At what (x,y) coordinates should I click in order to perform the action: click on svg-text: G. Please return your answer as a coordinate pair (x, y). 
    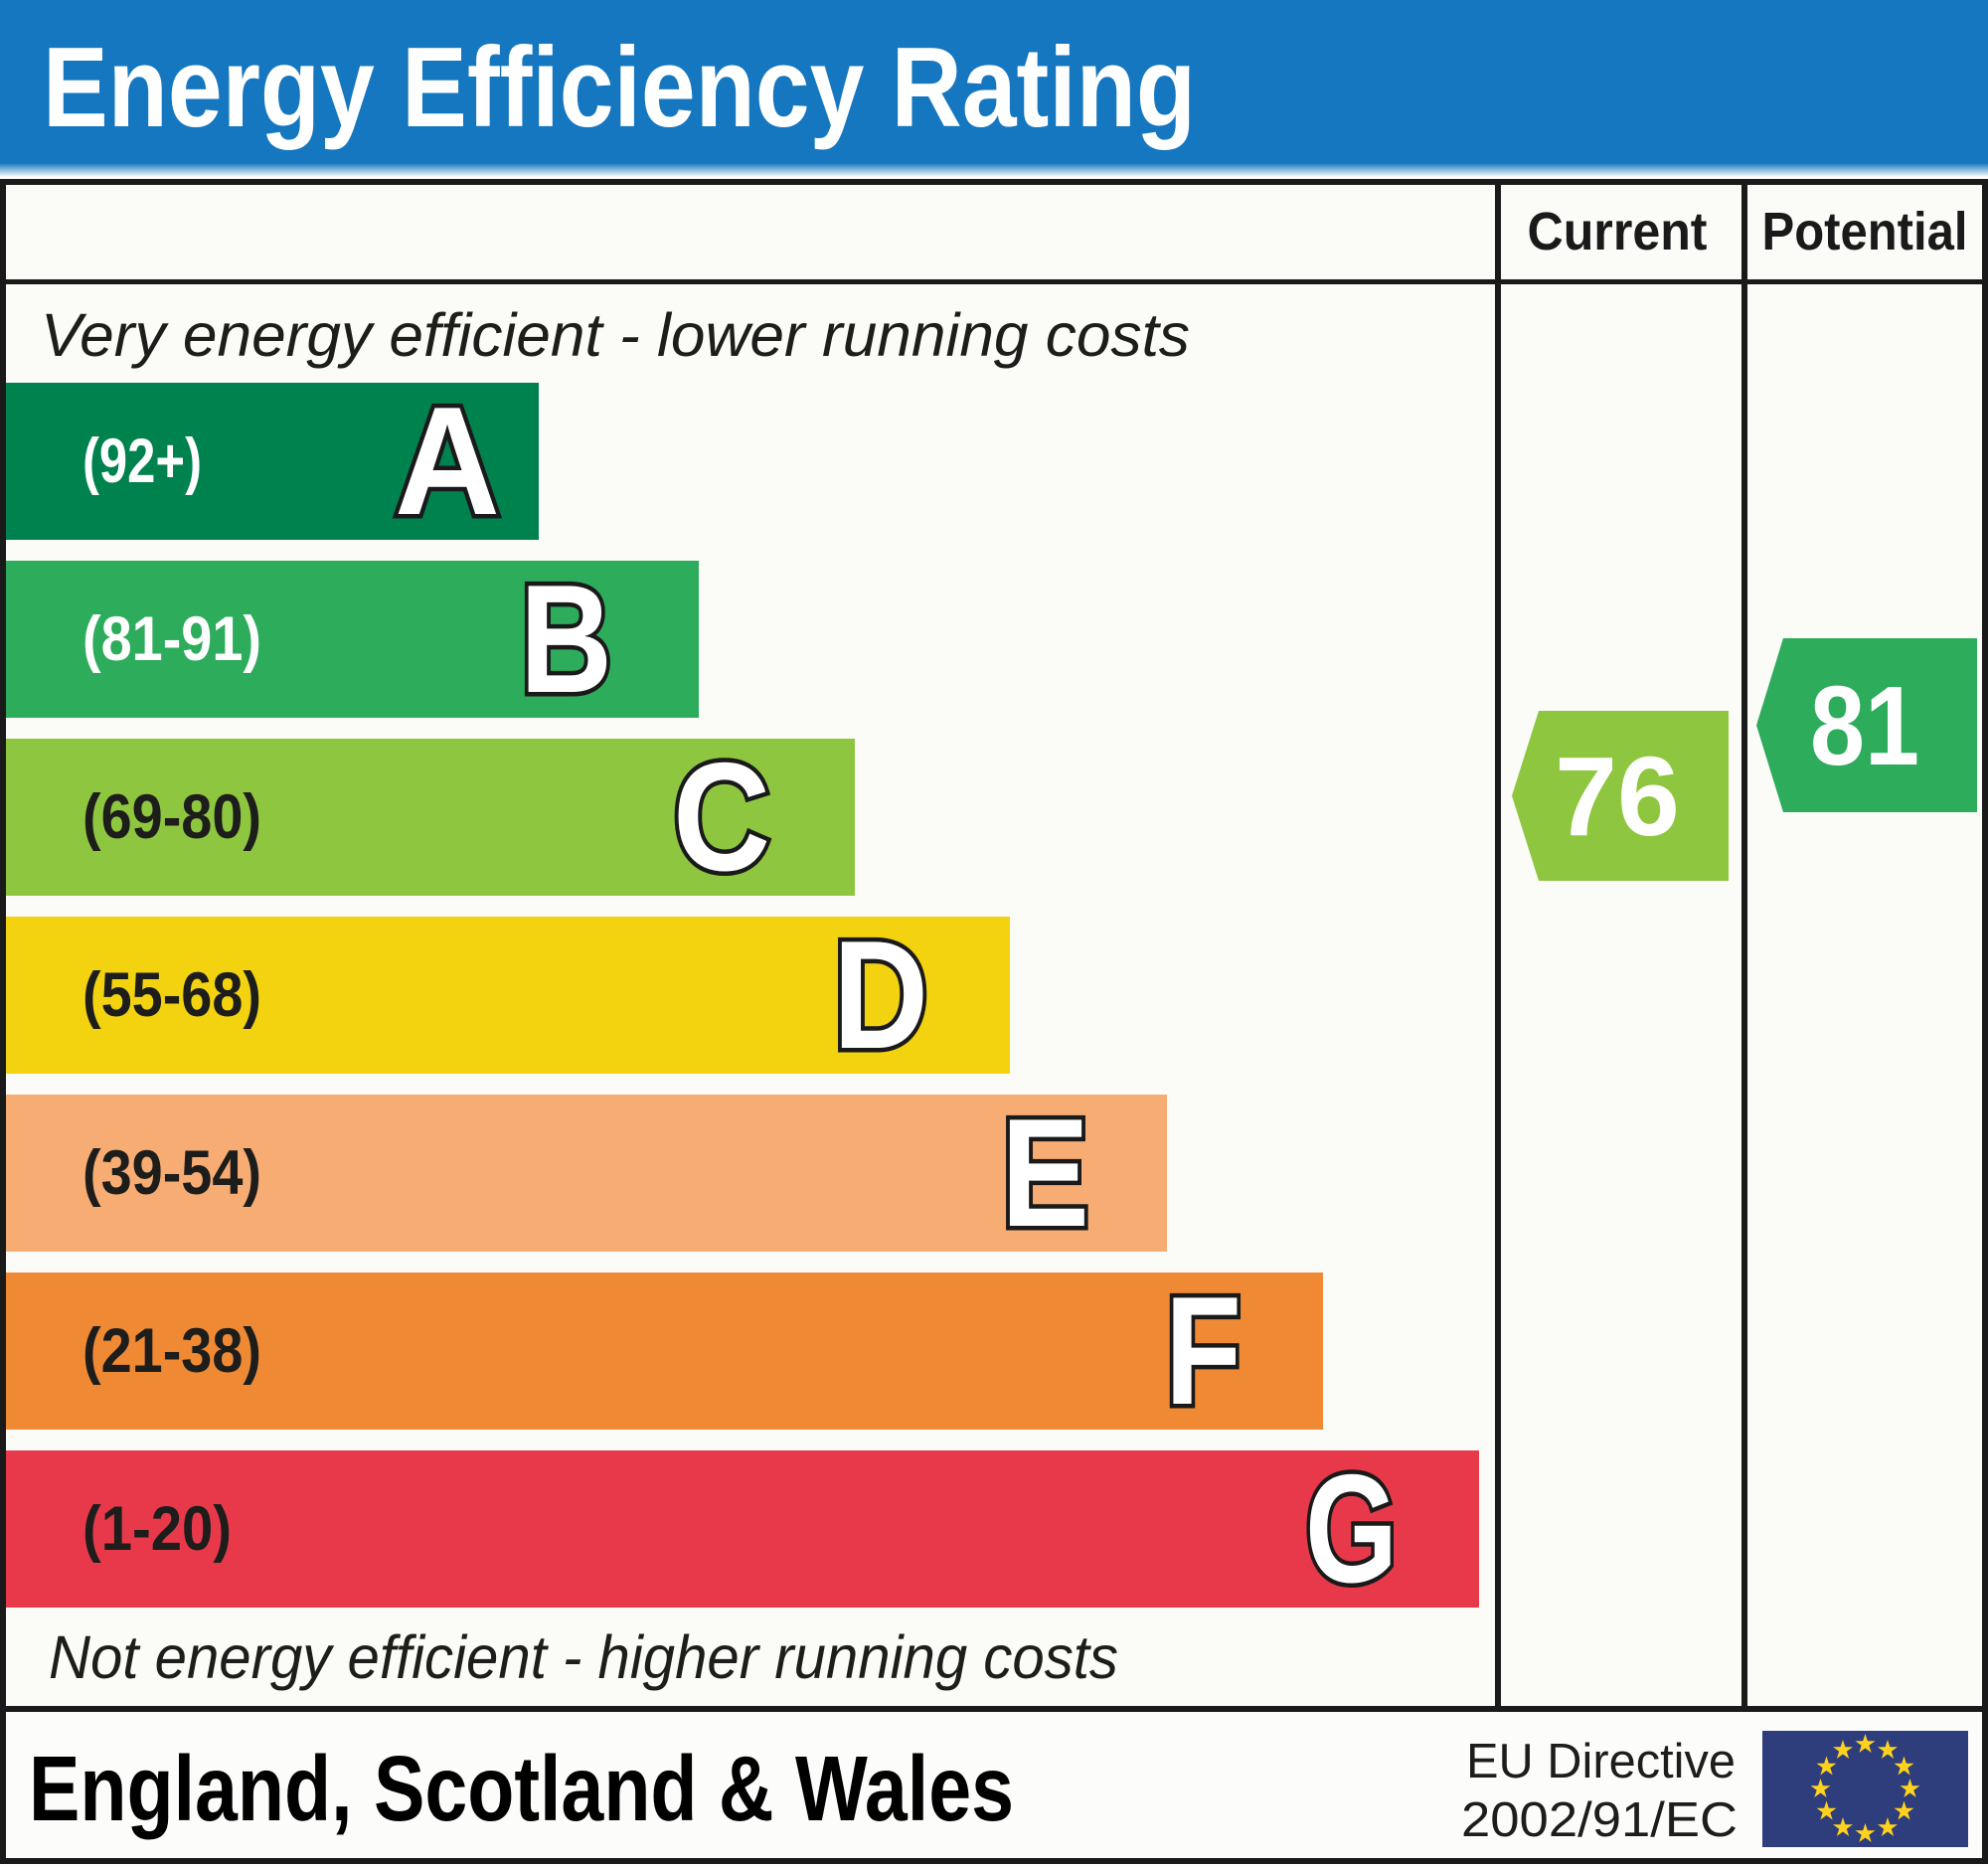
    Looking at the image, I should click on (1351, 1528).